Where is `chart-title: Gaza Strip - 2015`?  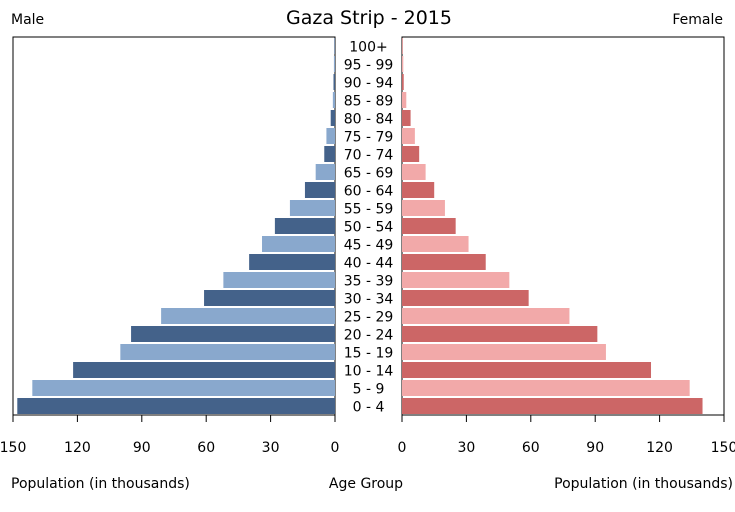 chart-title: Gaza Strip - 2015 is located at coordinates (369, 18).